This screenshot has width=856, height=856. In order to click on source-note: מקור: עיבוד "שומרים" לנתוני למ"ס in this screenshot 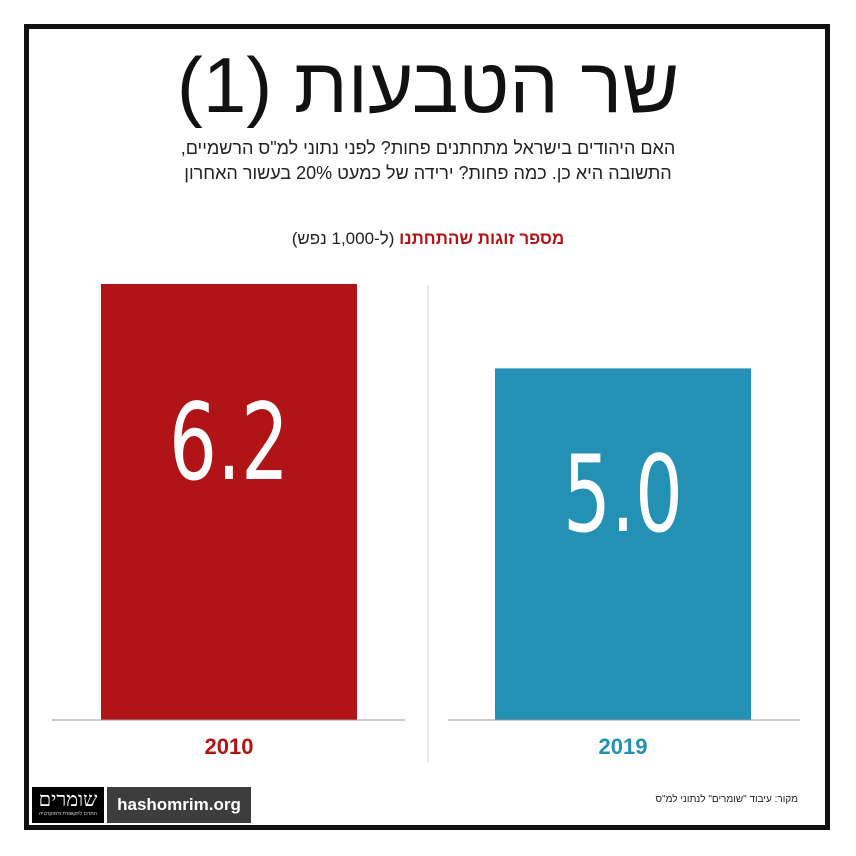, I will do `click(727, 799)`.